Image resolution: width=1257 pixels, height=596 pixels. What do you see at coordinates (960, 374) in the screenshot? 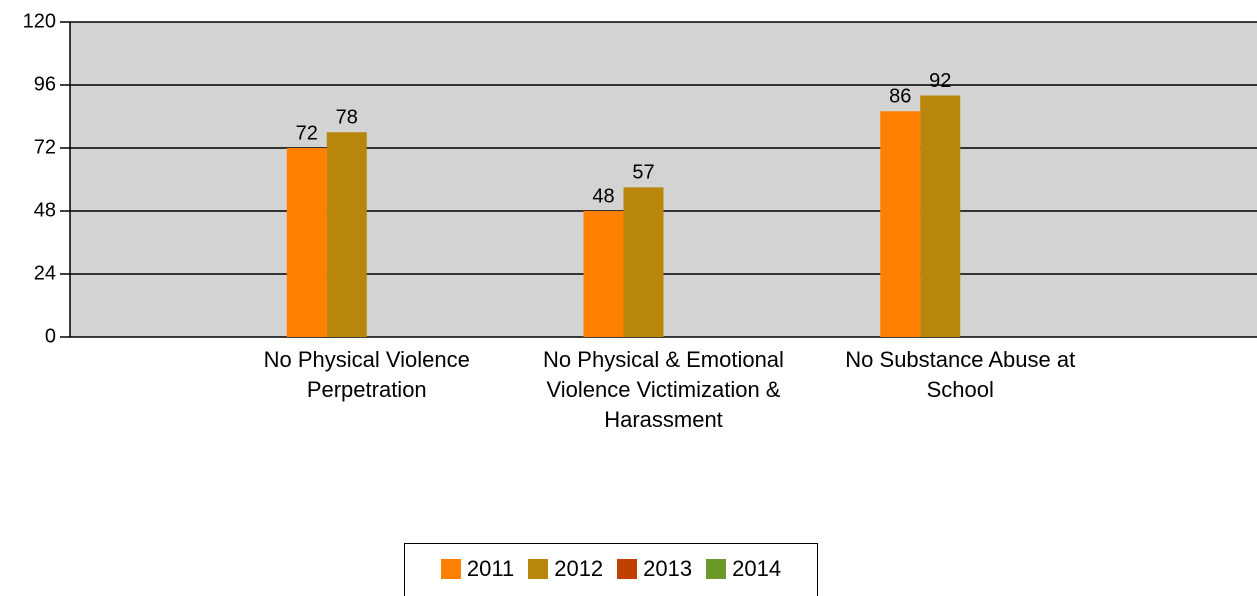
I see `x-tick-label: No Substance Abuse at School` at bounding box center [960, 374].